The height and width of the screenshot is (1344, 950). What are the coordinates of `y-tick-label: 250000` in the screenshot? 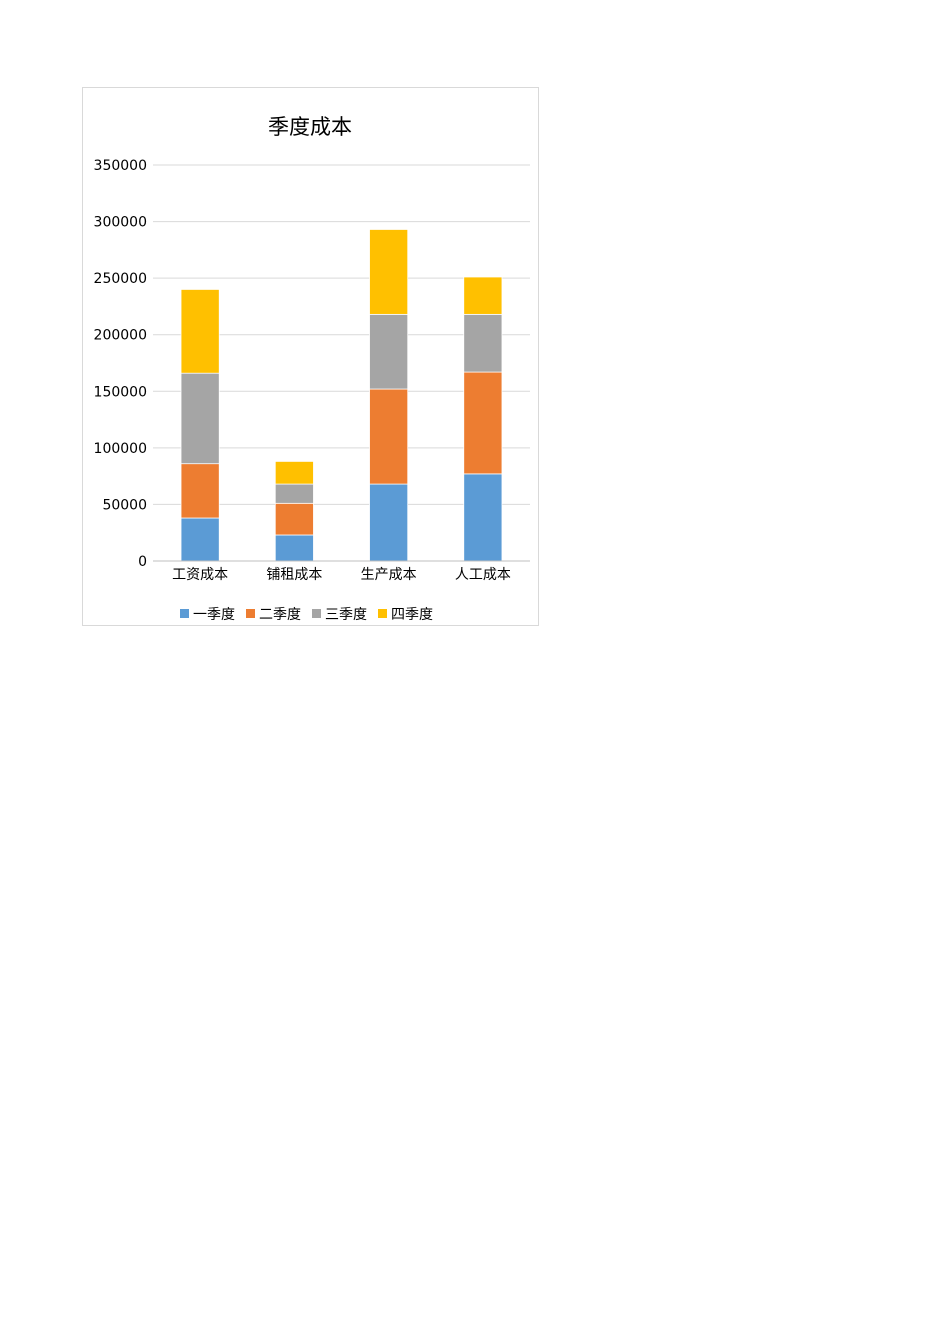 It's located at (120, 279).